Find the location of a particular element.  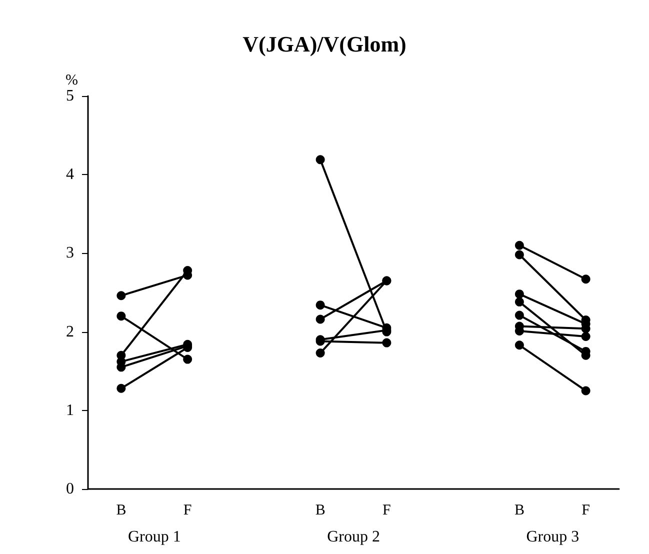

y-axis-title: % is located at coordinates (72, 80).